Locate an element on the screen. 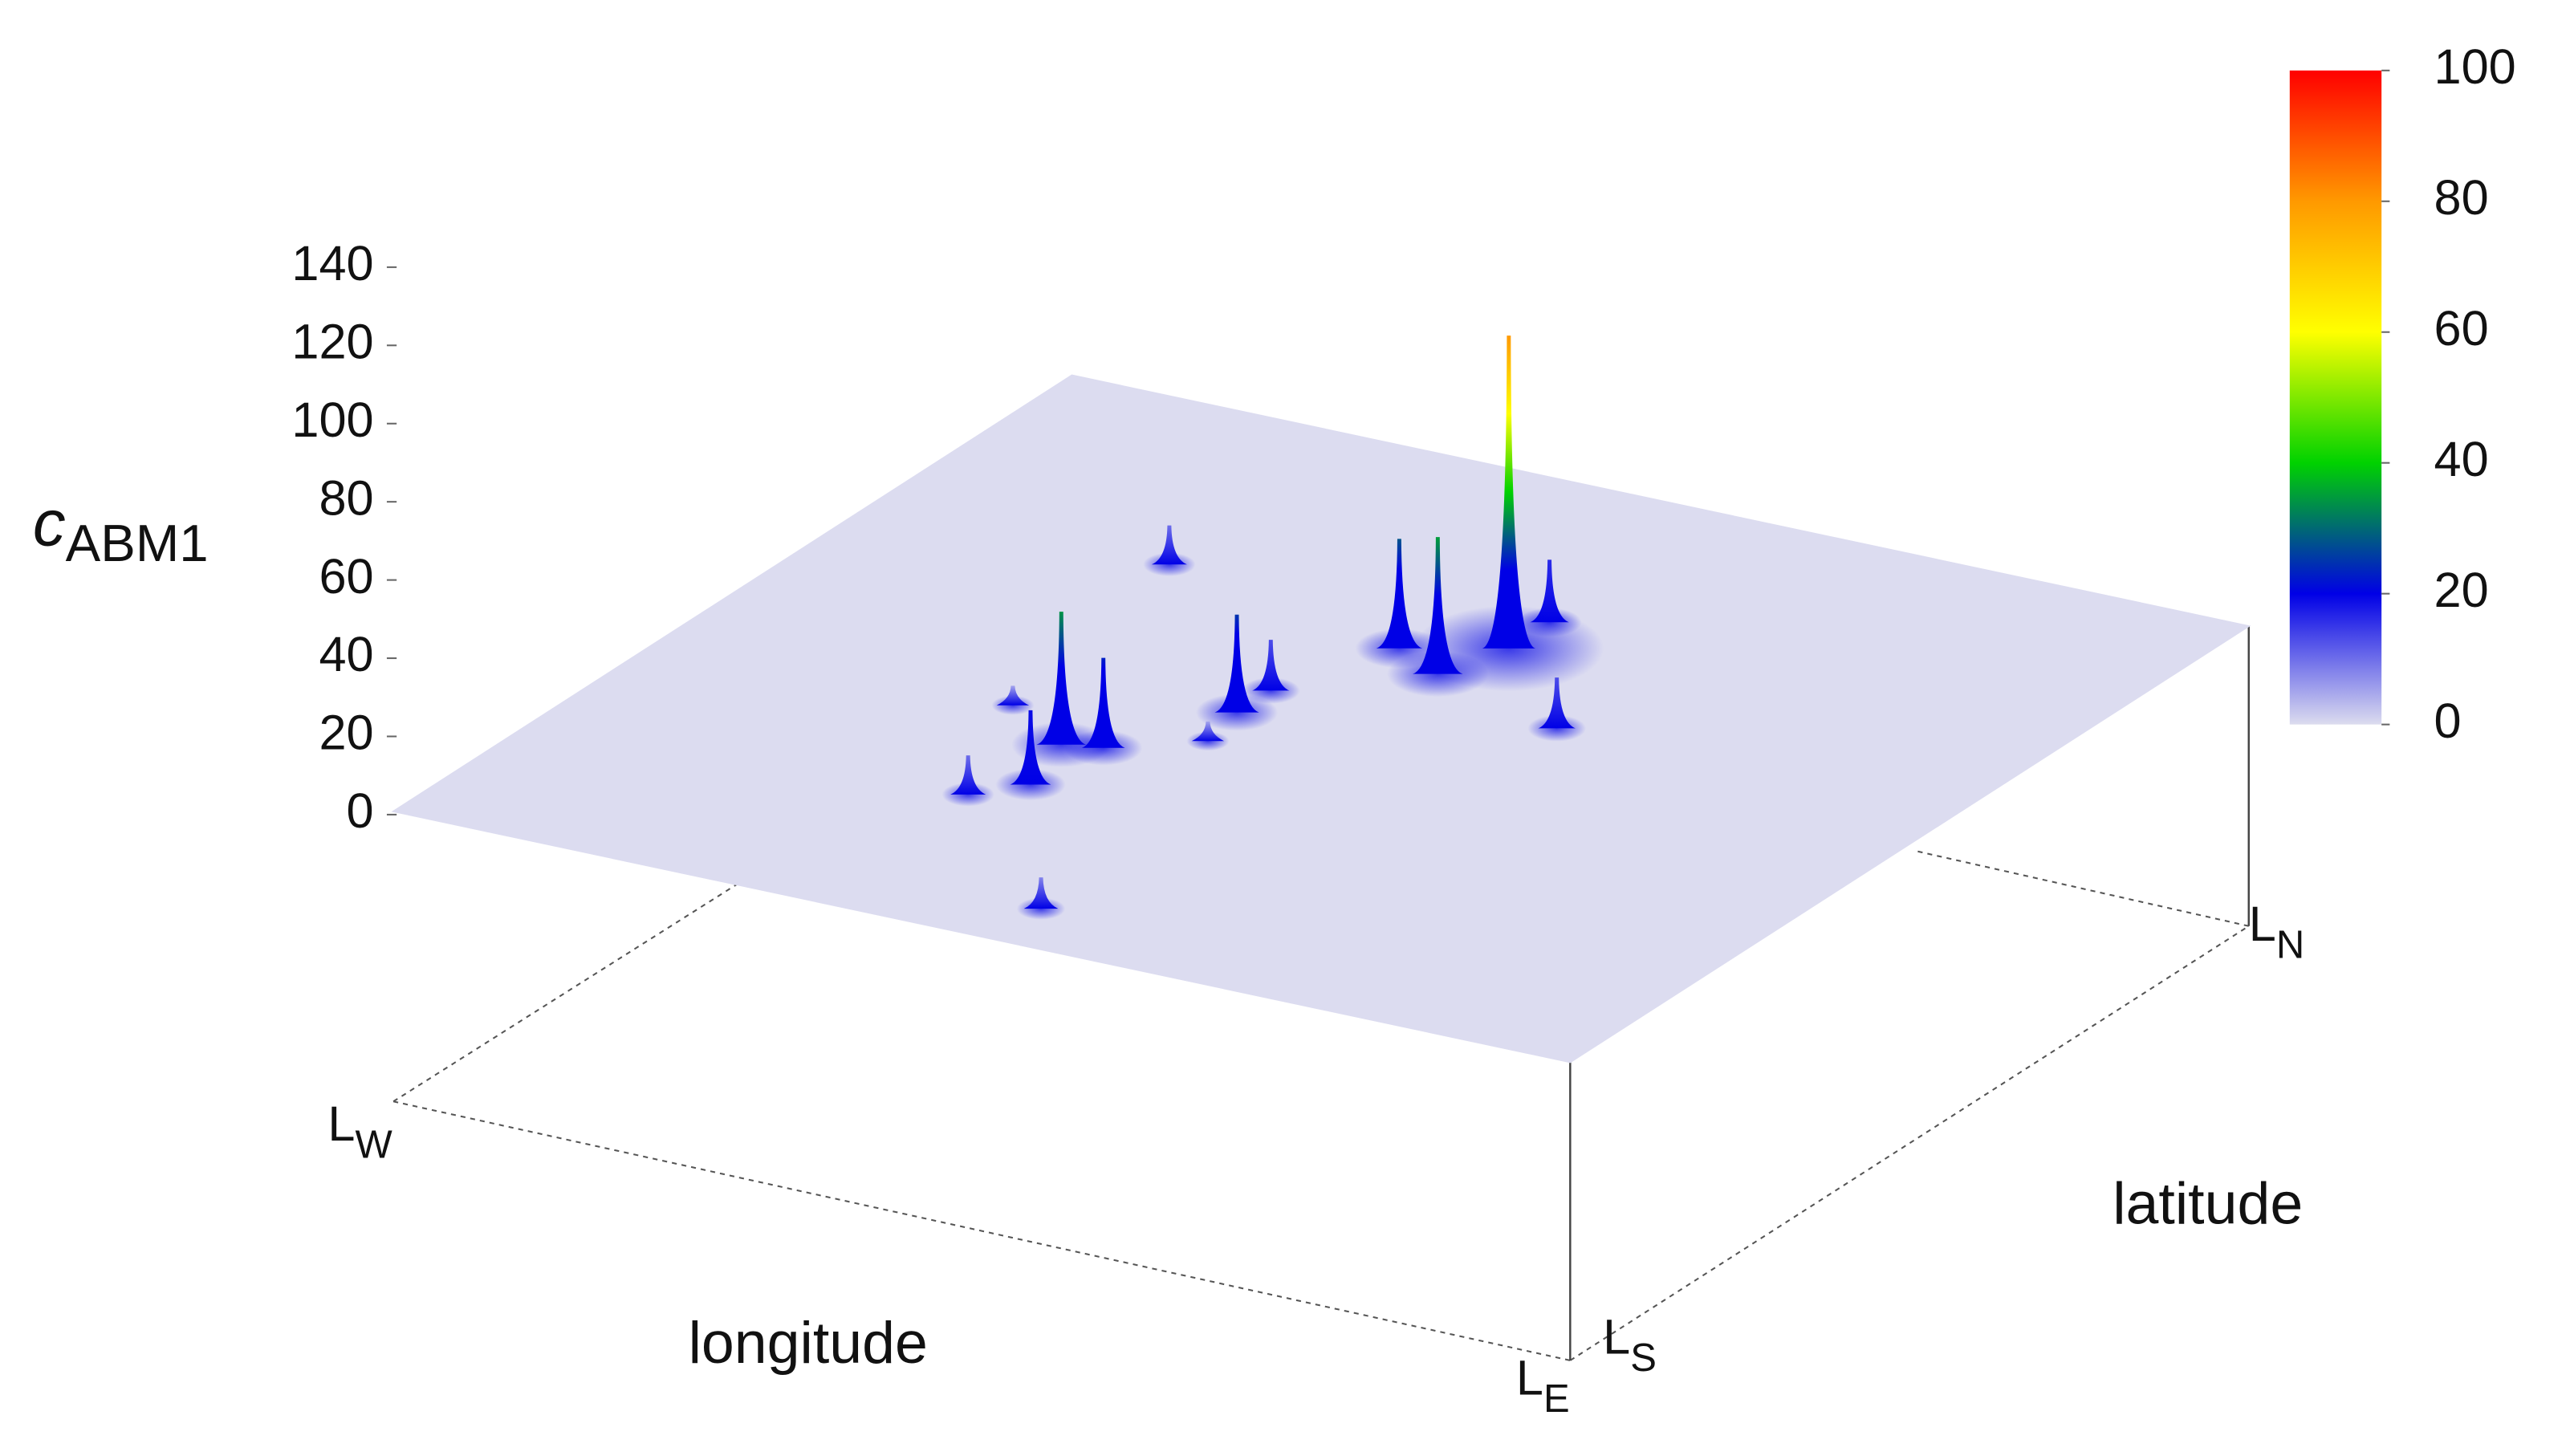 The width and height of the screenshot is (2570, 1456). colorbar: 0 20 40 60 80 100 is located at coordinates (2402, 393).